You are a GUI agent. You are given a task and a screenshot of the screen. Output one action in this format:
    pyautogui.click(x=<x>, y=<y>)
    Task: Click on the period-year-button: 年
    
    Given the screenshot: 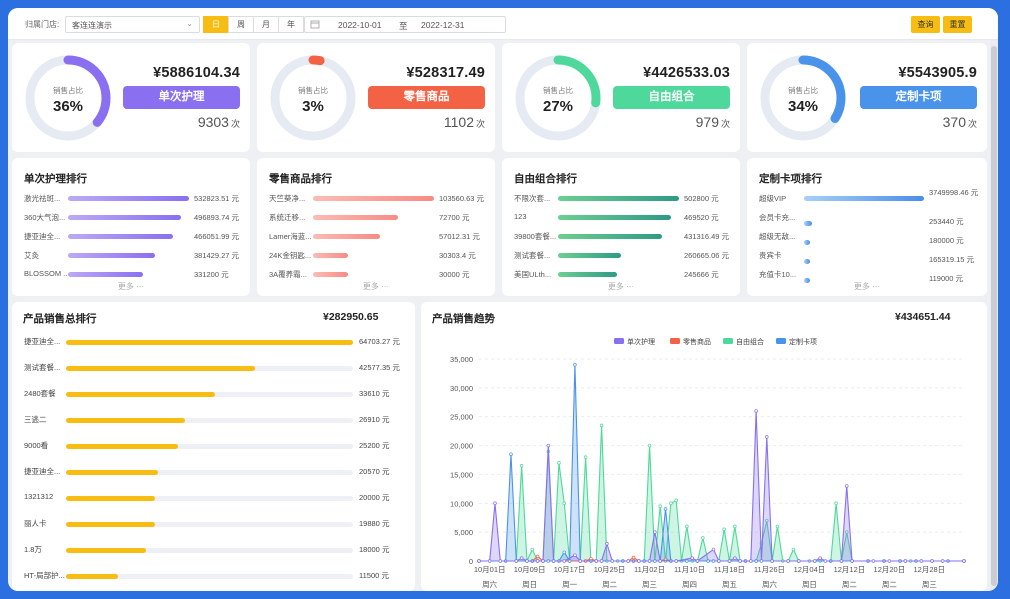 What is the action you would take?
    pyautogui.click(x=291, y=24)
    